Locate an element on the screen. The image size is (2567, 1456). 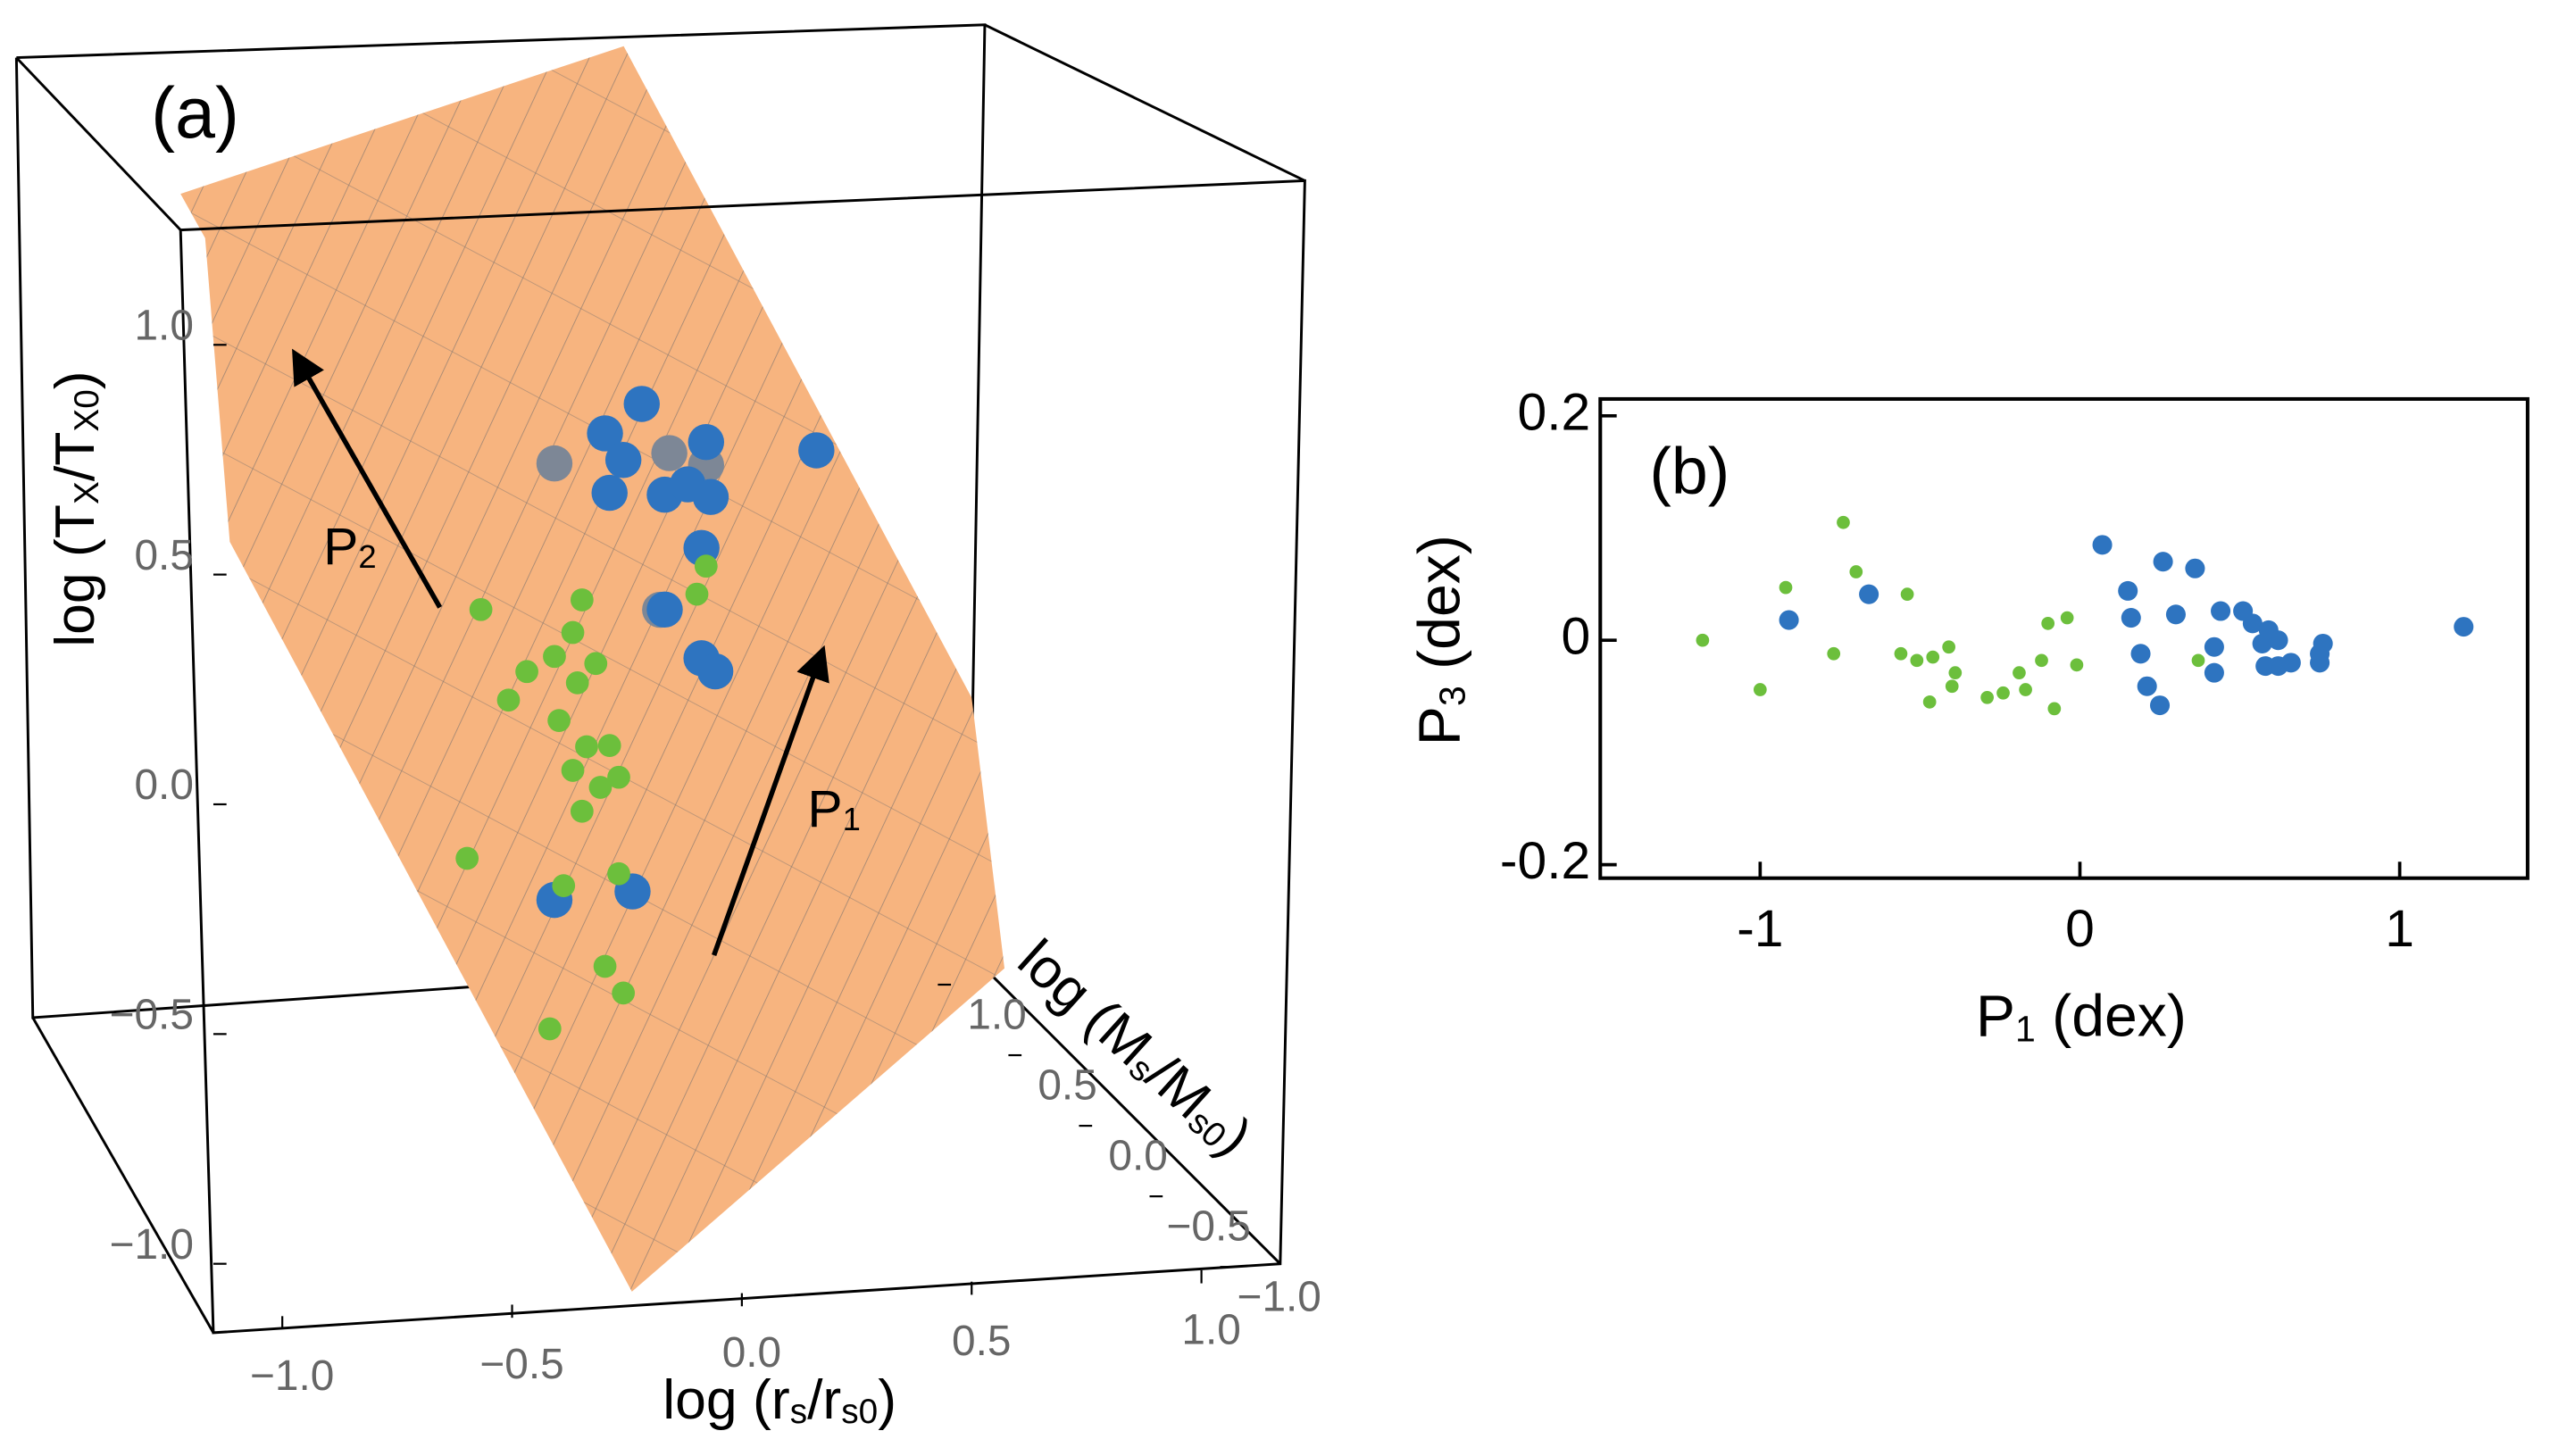
y-tick-label: -0.2 is located at coordinates (1545, 861).